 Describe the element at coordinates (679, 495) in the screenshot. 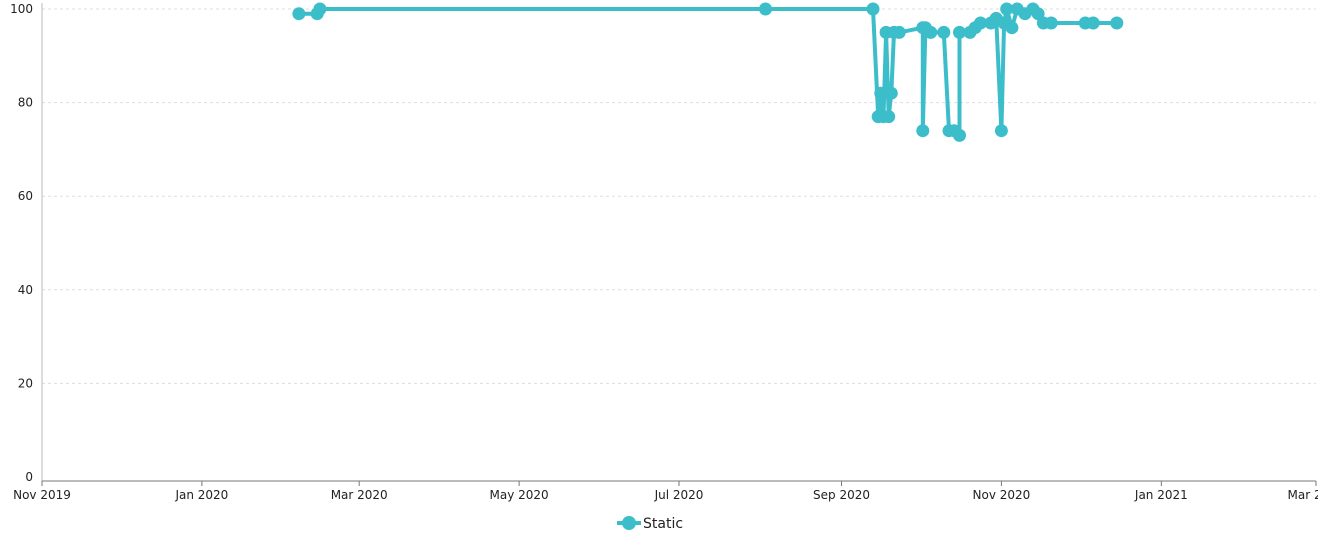

I see `x-tick-label: Jul 2020` at that location.